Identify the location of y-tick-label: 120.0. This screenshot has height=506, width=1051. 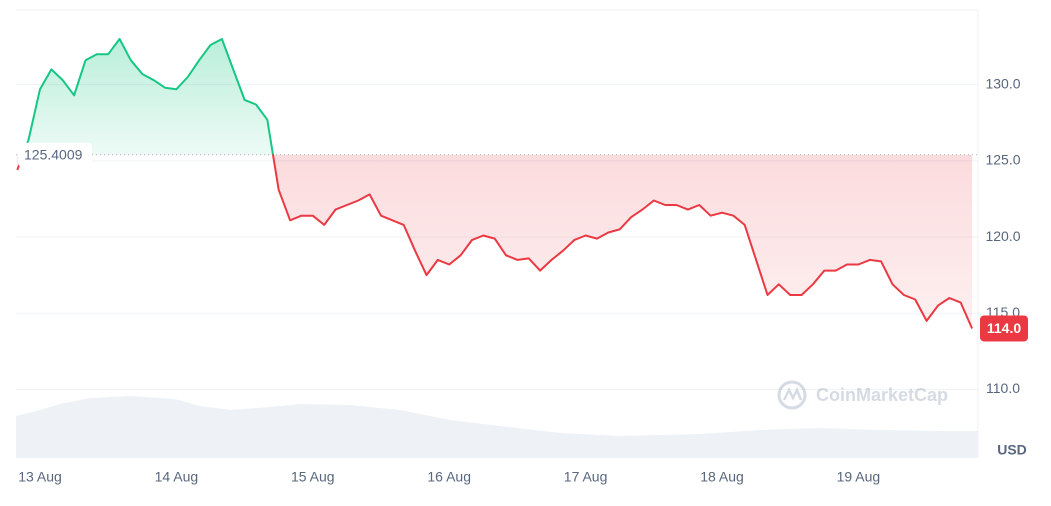
(1002, 236).